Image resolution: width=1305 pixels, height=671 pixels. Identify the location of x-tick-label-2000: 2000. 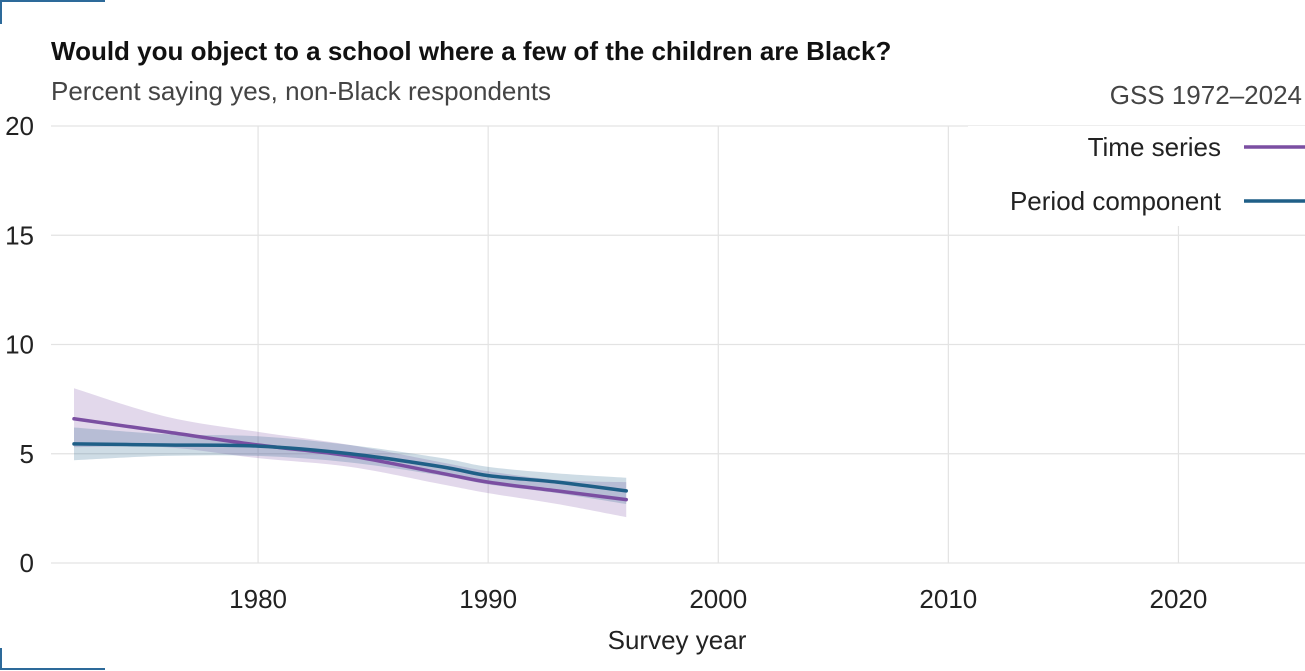
(718, 599).